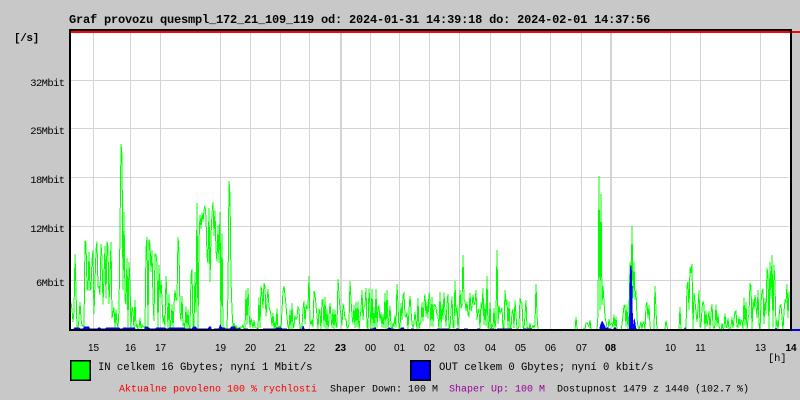  I want to click on svg-text: 04, so click(491, 348).